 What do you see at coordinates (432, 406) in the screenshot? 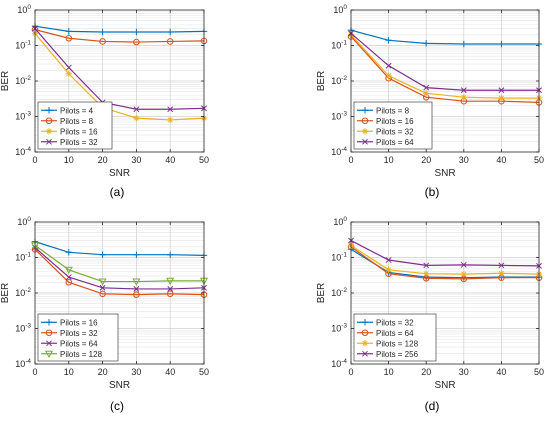
I see `panel-caption-d: (d)` at bounding box center [432, 406].